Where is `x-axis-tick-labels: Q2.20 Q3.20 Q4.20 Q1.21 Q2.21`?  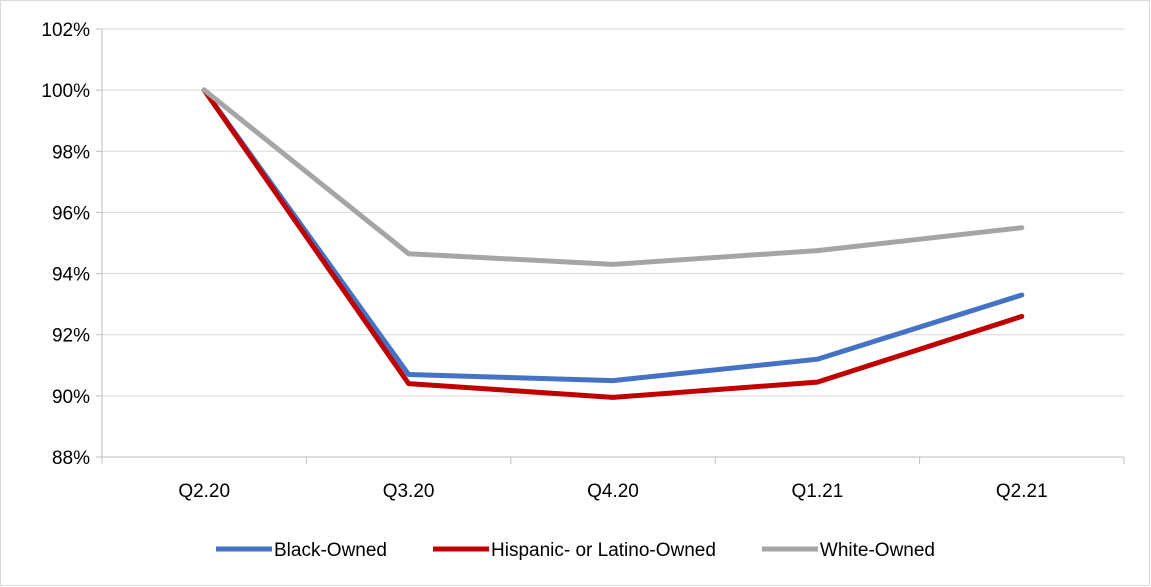
x-axis-tick-labels: Q2.20 Q3.20 Q4.20 Q1.21 Q2.21 is located at coordinates (612, 491).